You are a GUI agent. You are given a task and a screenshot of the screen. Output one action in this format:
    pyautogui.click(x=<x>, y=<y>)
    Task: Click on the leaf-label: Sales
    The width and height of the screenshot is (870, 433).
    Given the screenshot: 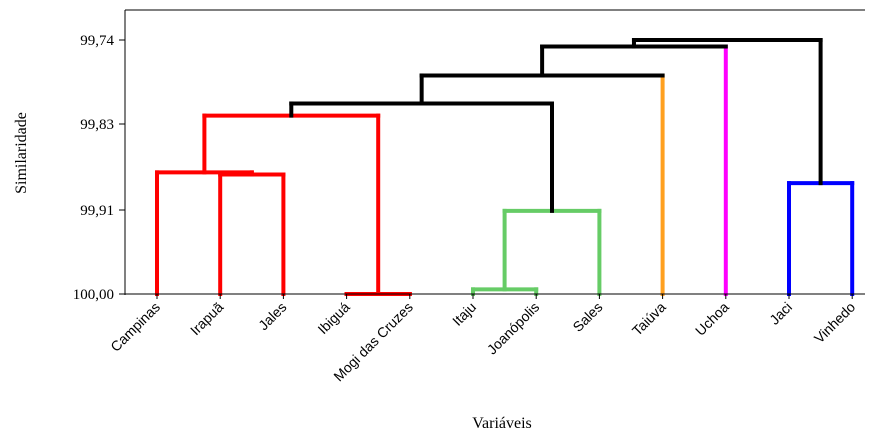 What is the action you would take?
    pyautogui.click(x=587, y=317)
    